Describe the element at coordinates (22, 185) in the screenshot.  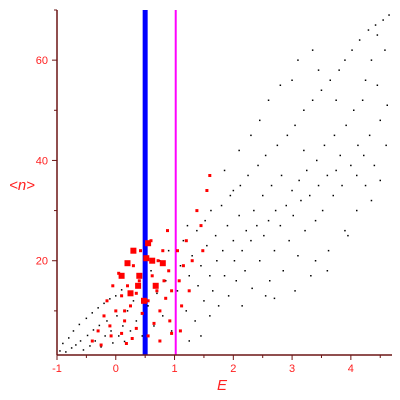
I see `y-axis-label: <n>` at that location.